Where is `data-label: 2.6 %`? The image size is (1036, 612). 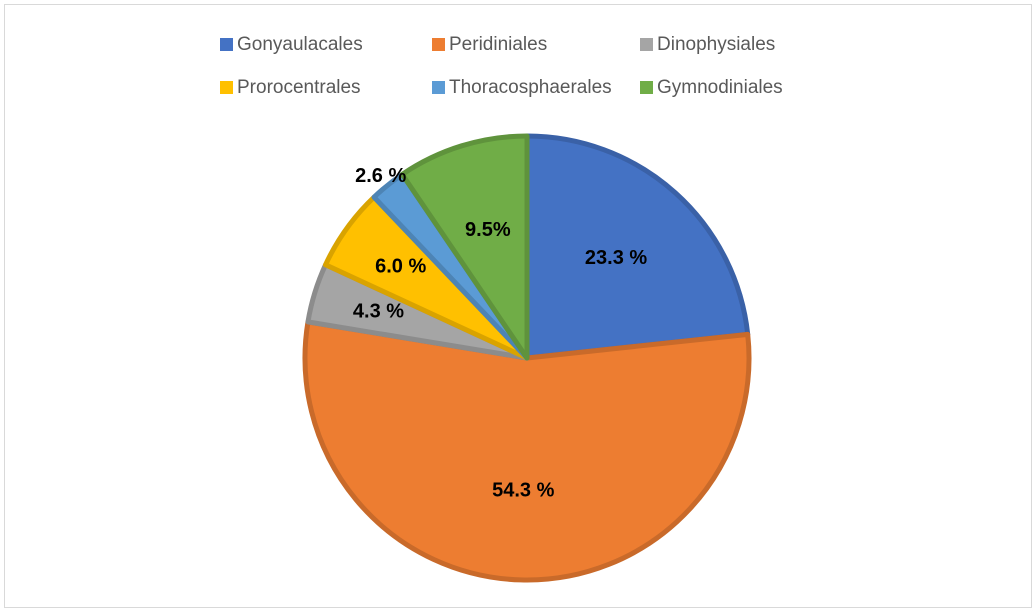 data-label: 2.6 % is located at coordinates (380, 176).